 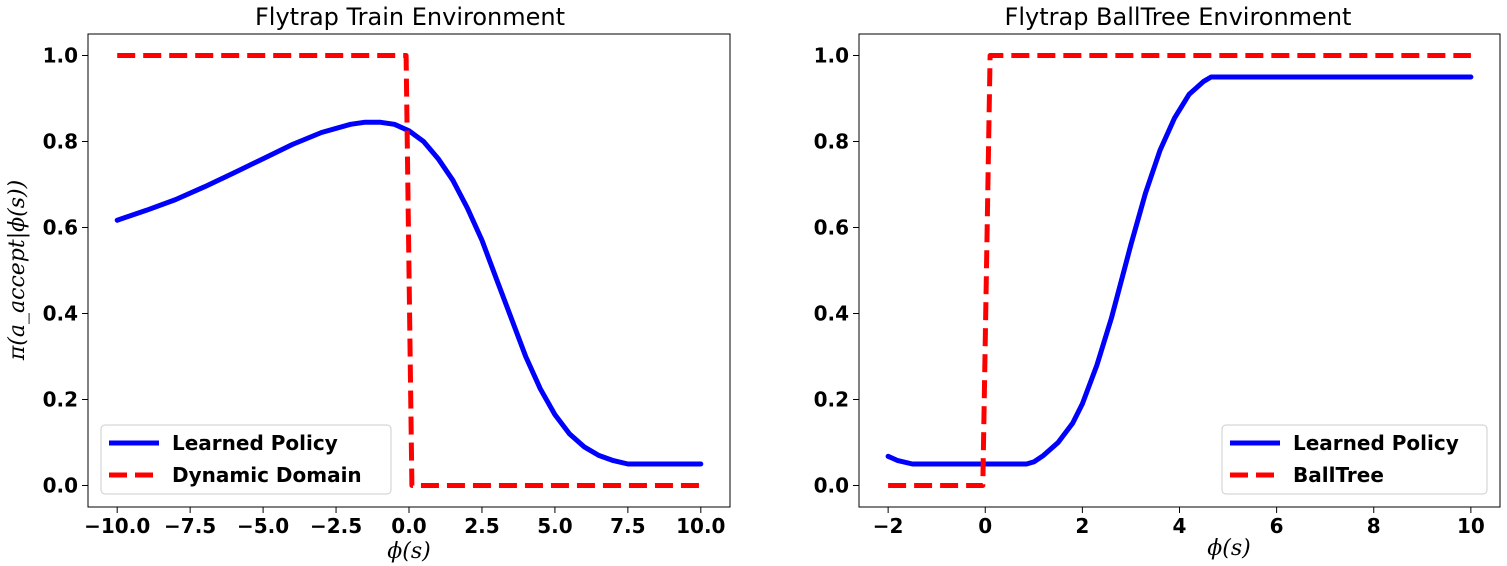 I want to click on x-tick-label: −10.0, so click(x=117, y=526).